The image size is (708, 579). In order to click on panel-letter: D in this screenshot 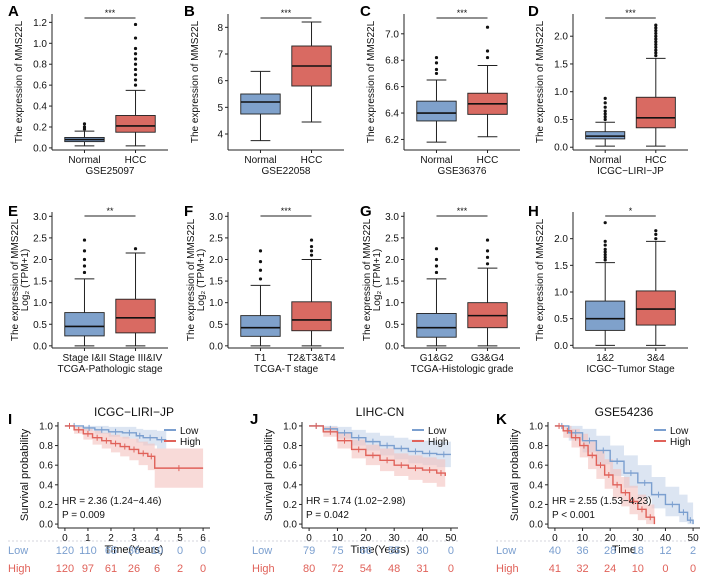, I will do `click(533, 11)`.